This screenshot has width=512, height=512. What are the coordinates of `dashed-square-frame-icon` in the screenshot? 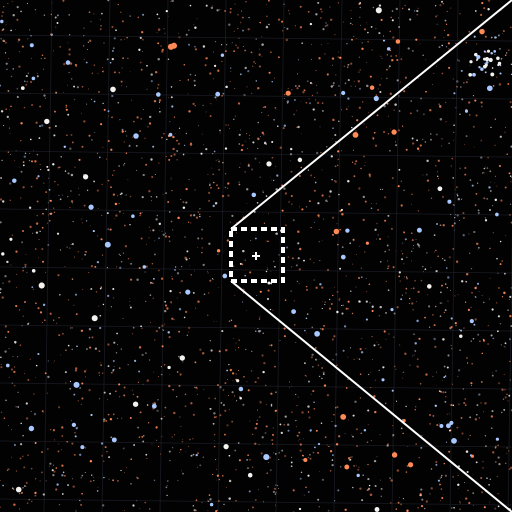 It's located at (257, 255).